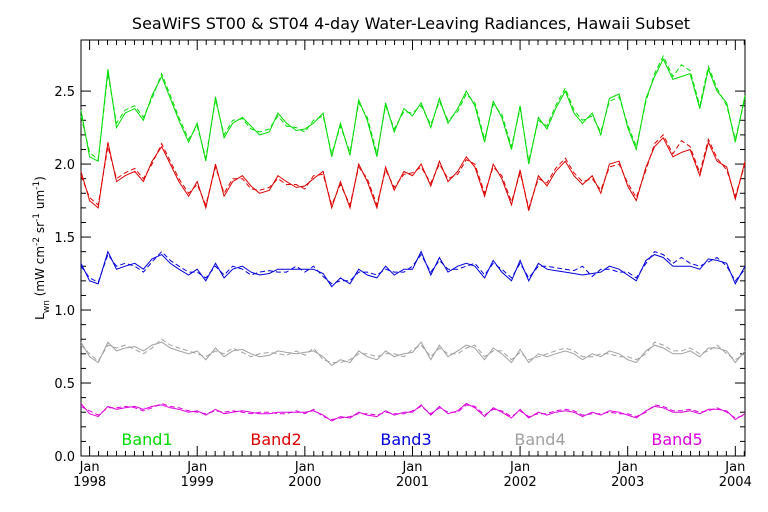 Image resolution: width=768 pixels, height=512 pixels. What do you see at coordinates (37, 241) in the screenshot?
I see `y-axis-title-exp-cm: -2` at bounding box center [37, 241].